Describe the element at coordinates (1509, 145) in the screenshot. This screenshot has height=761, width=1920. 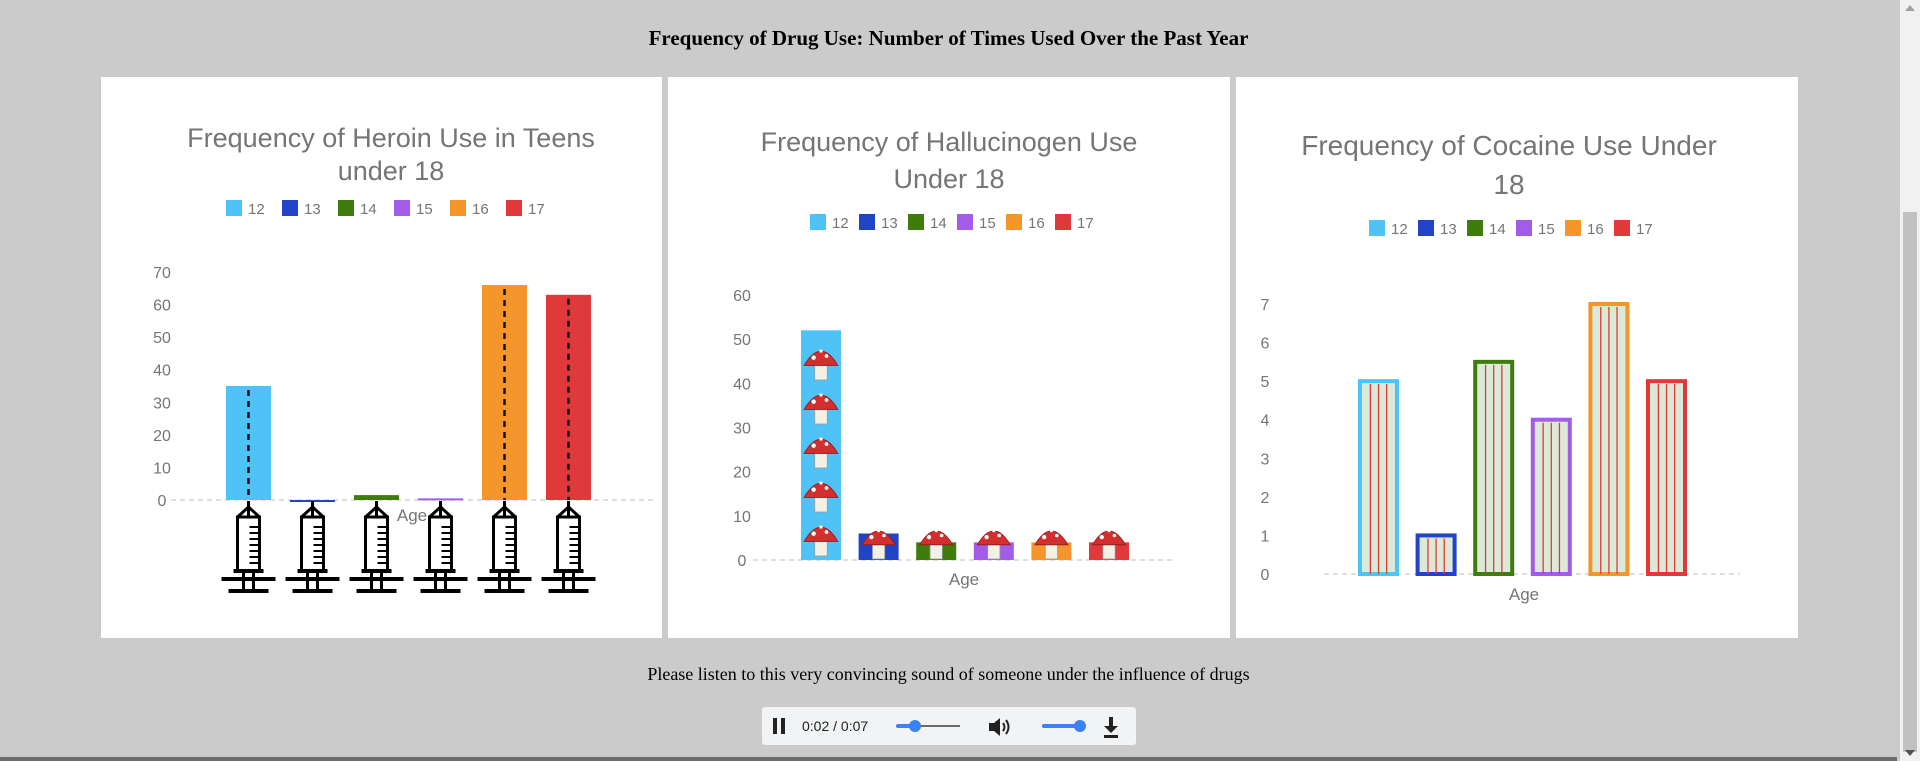
I see `chart-title: Frequency of Cocaine Use Under` at that location.